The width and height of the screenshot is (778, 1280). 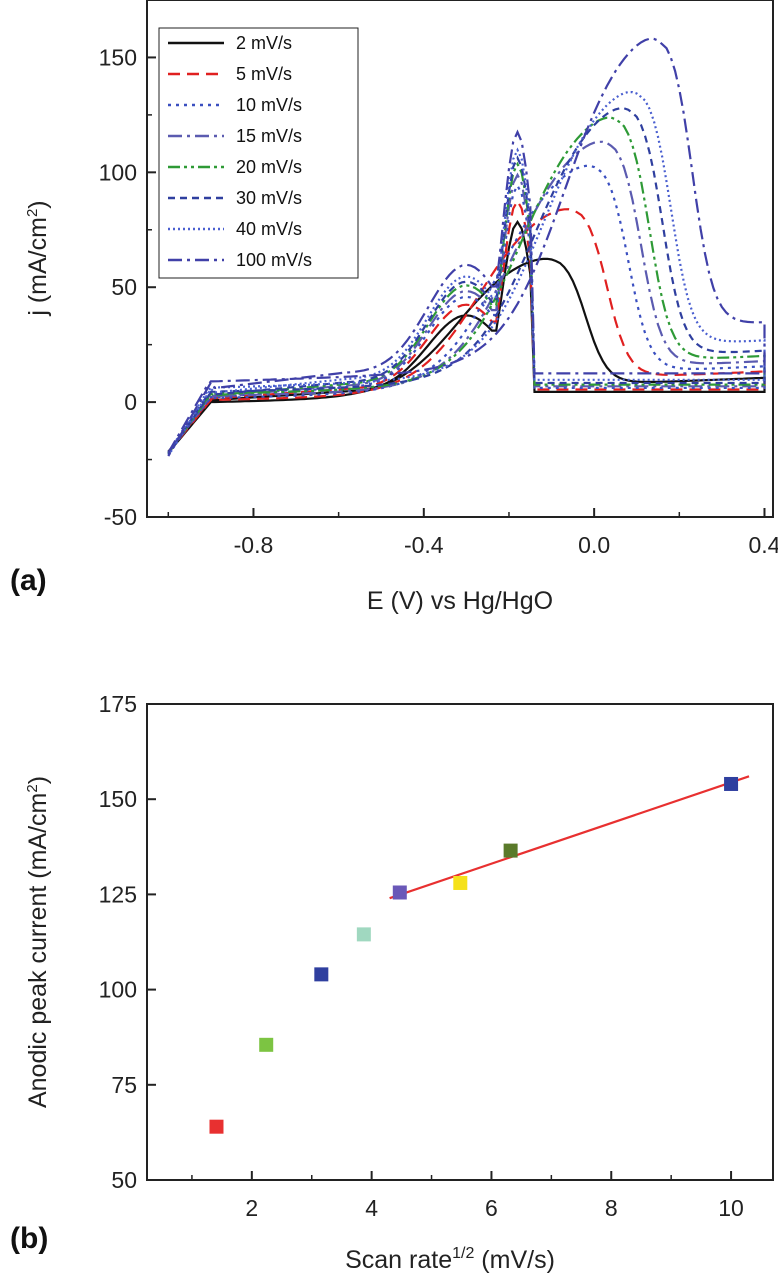 What do you see at coordinates (29, 1238) in the screenshot?
I see `panel-label-b: (b)` at bounding box center [29, 1238].